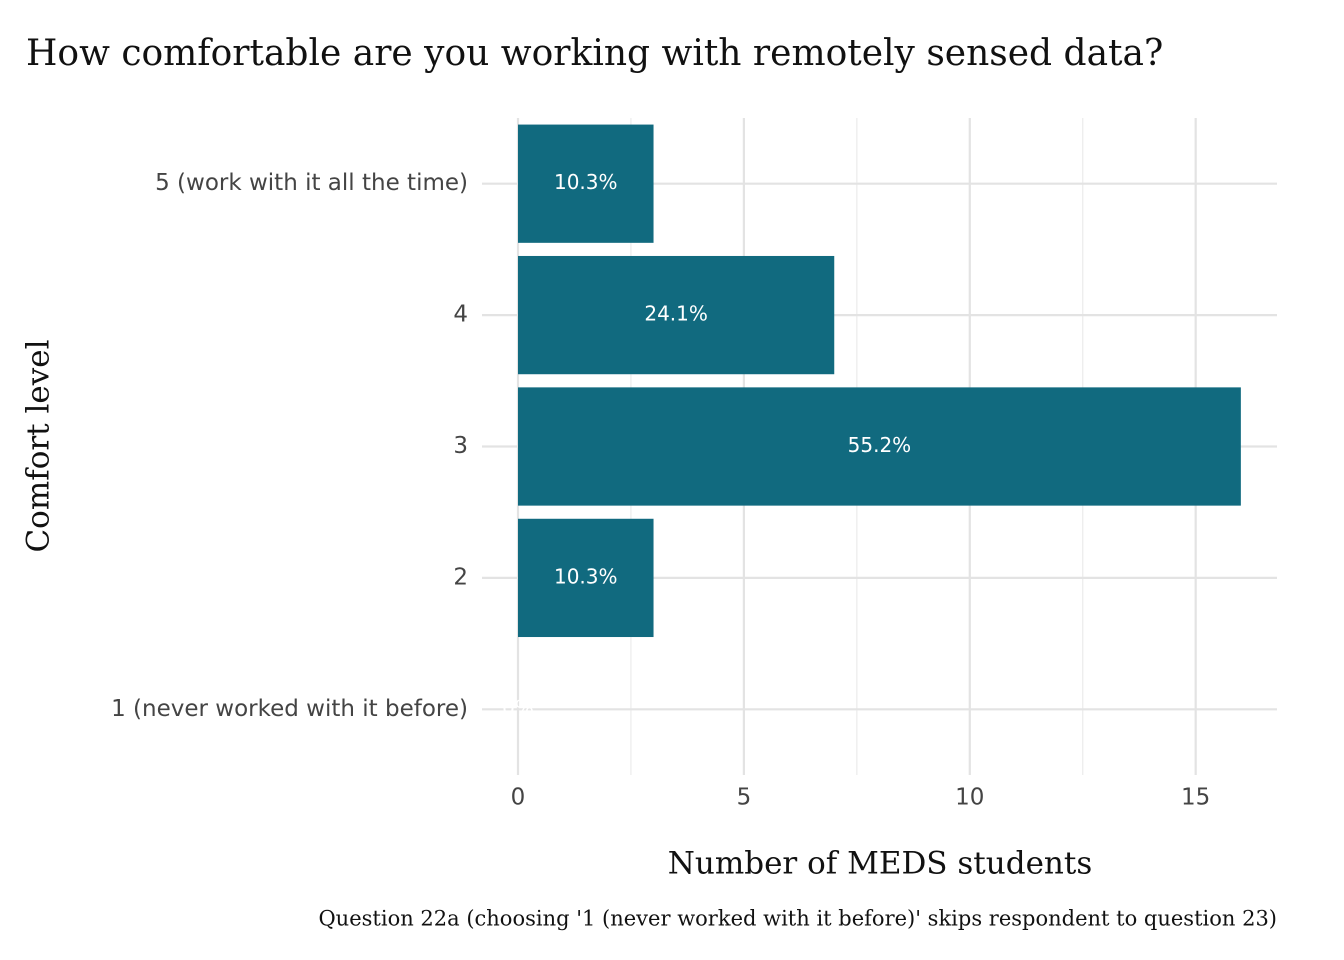 The image size is (1344, 960). I want to click on x-tick-label: 15, so click(1195, 798).